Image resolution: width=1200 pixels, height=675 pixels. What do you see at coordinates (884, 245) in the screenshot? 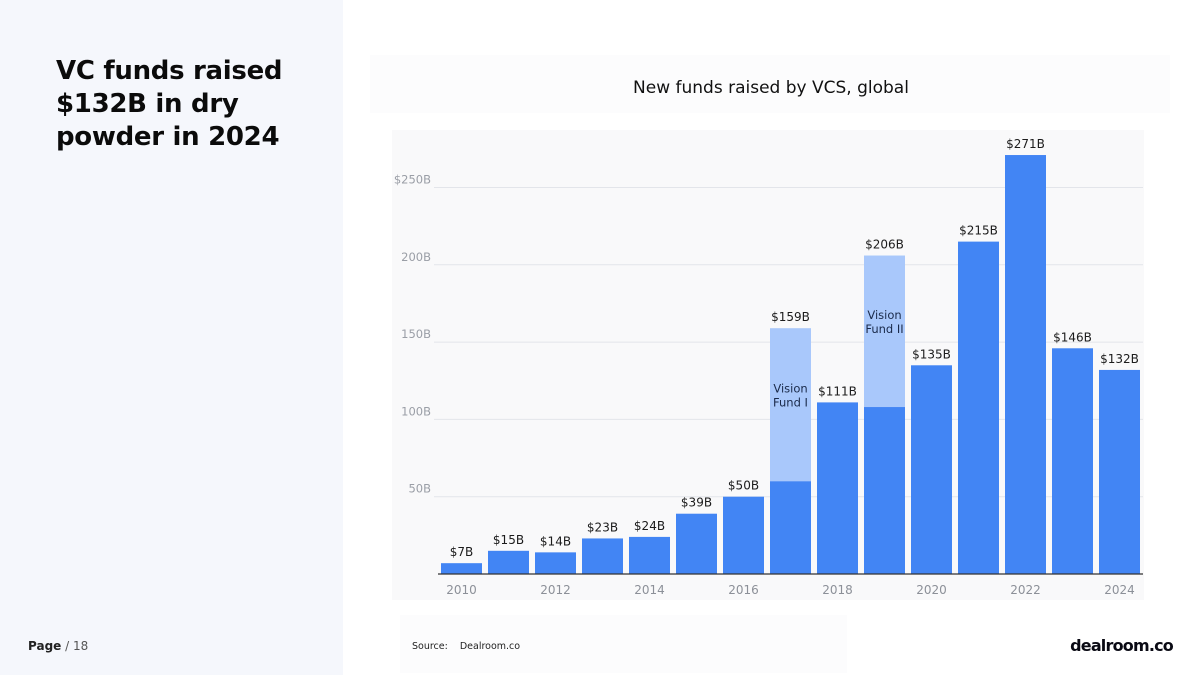
I see `data-label: $206B` at bounding box center [884, 245].